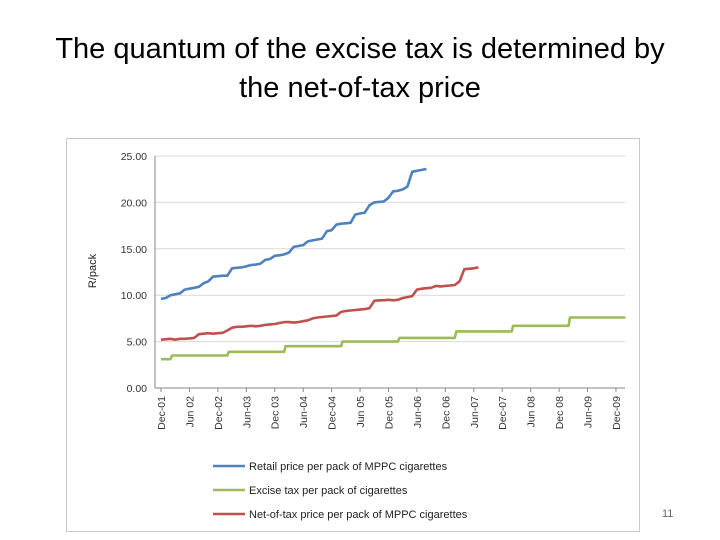 The width and height of the screenshot is (720, 540). Describe the element at coordinates (389, 412) in the screenshot. I see `x-tick-label: Dec 05` at that location.